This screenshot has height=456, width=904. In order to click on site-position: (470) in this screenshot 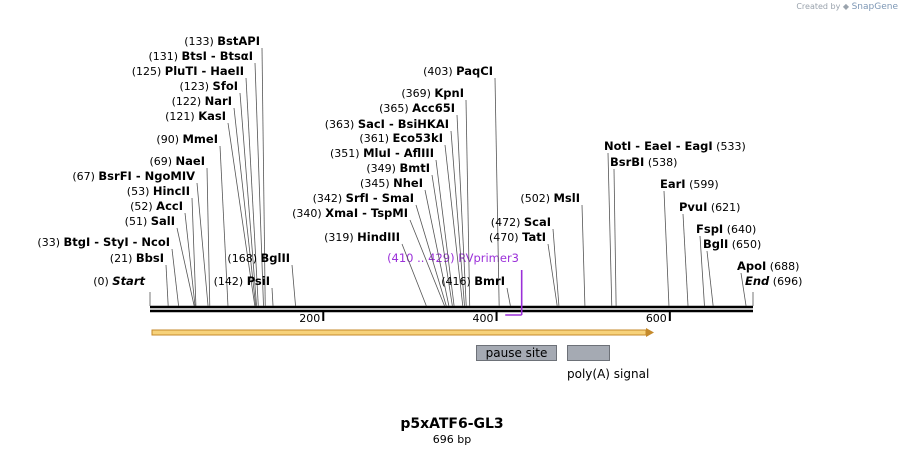, I will do `click(505, 237)`.